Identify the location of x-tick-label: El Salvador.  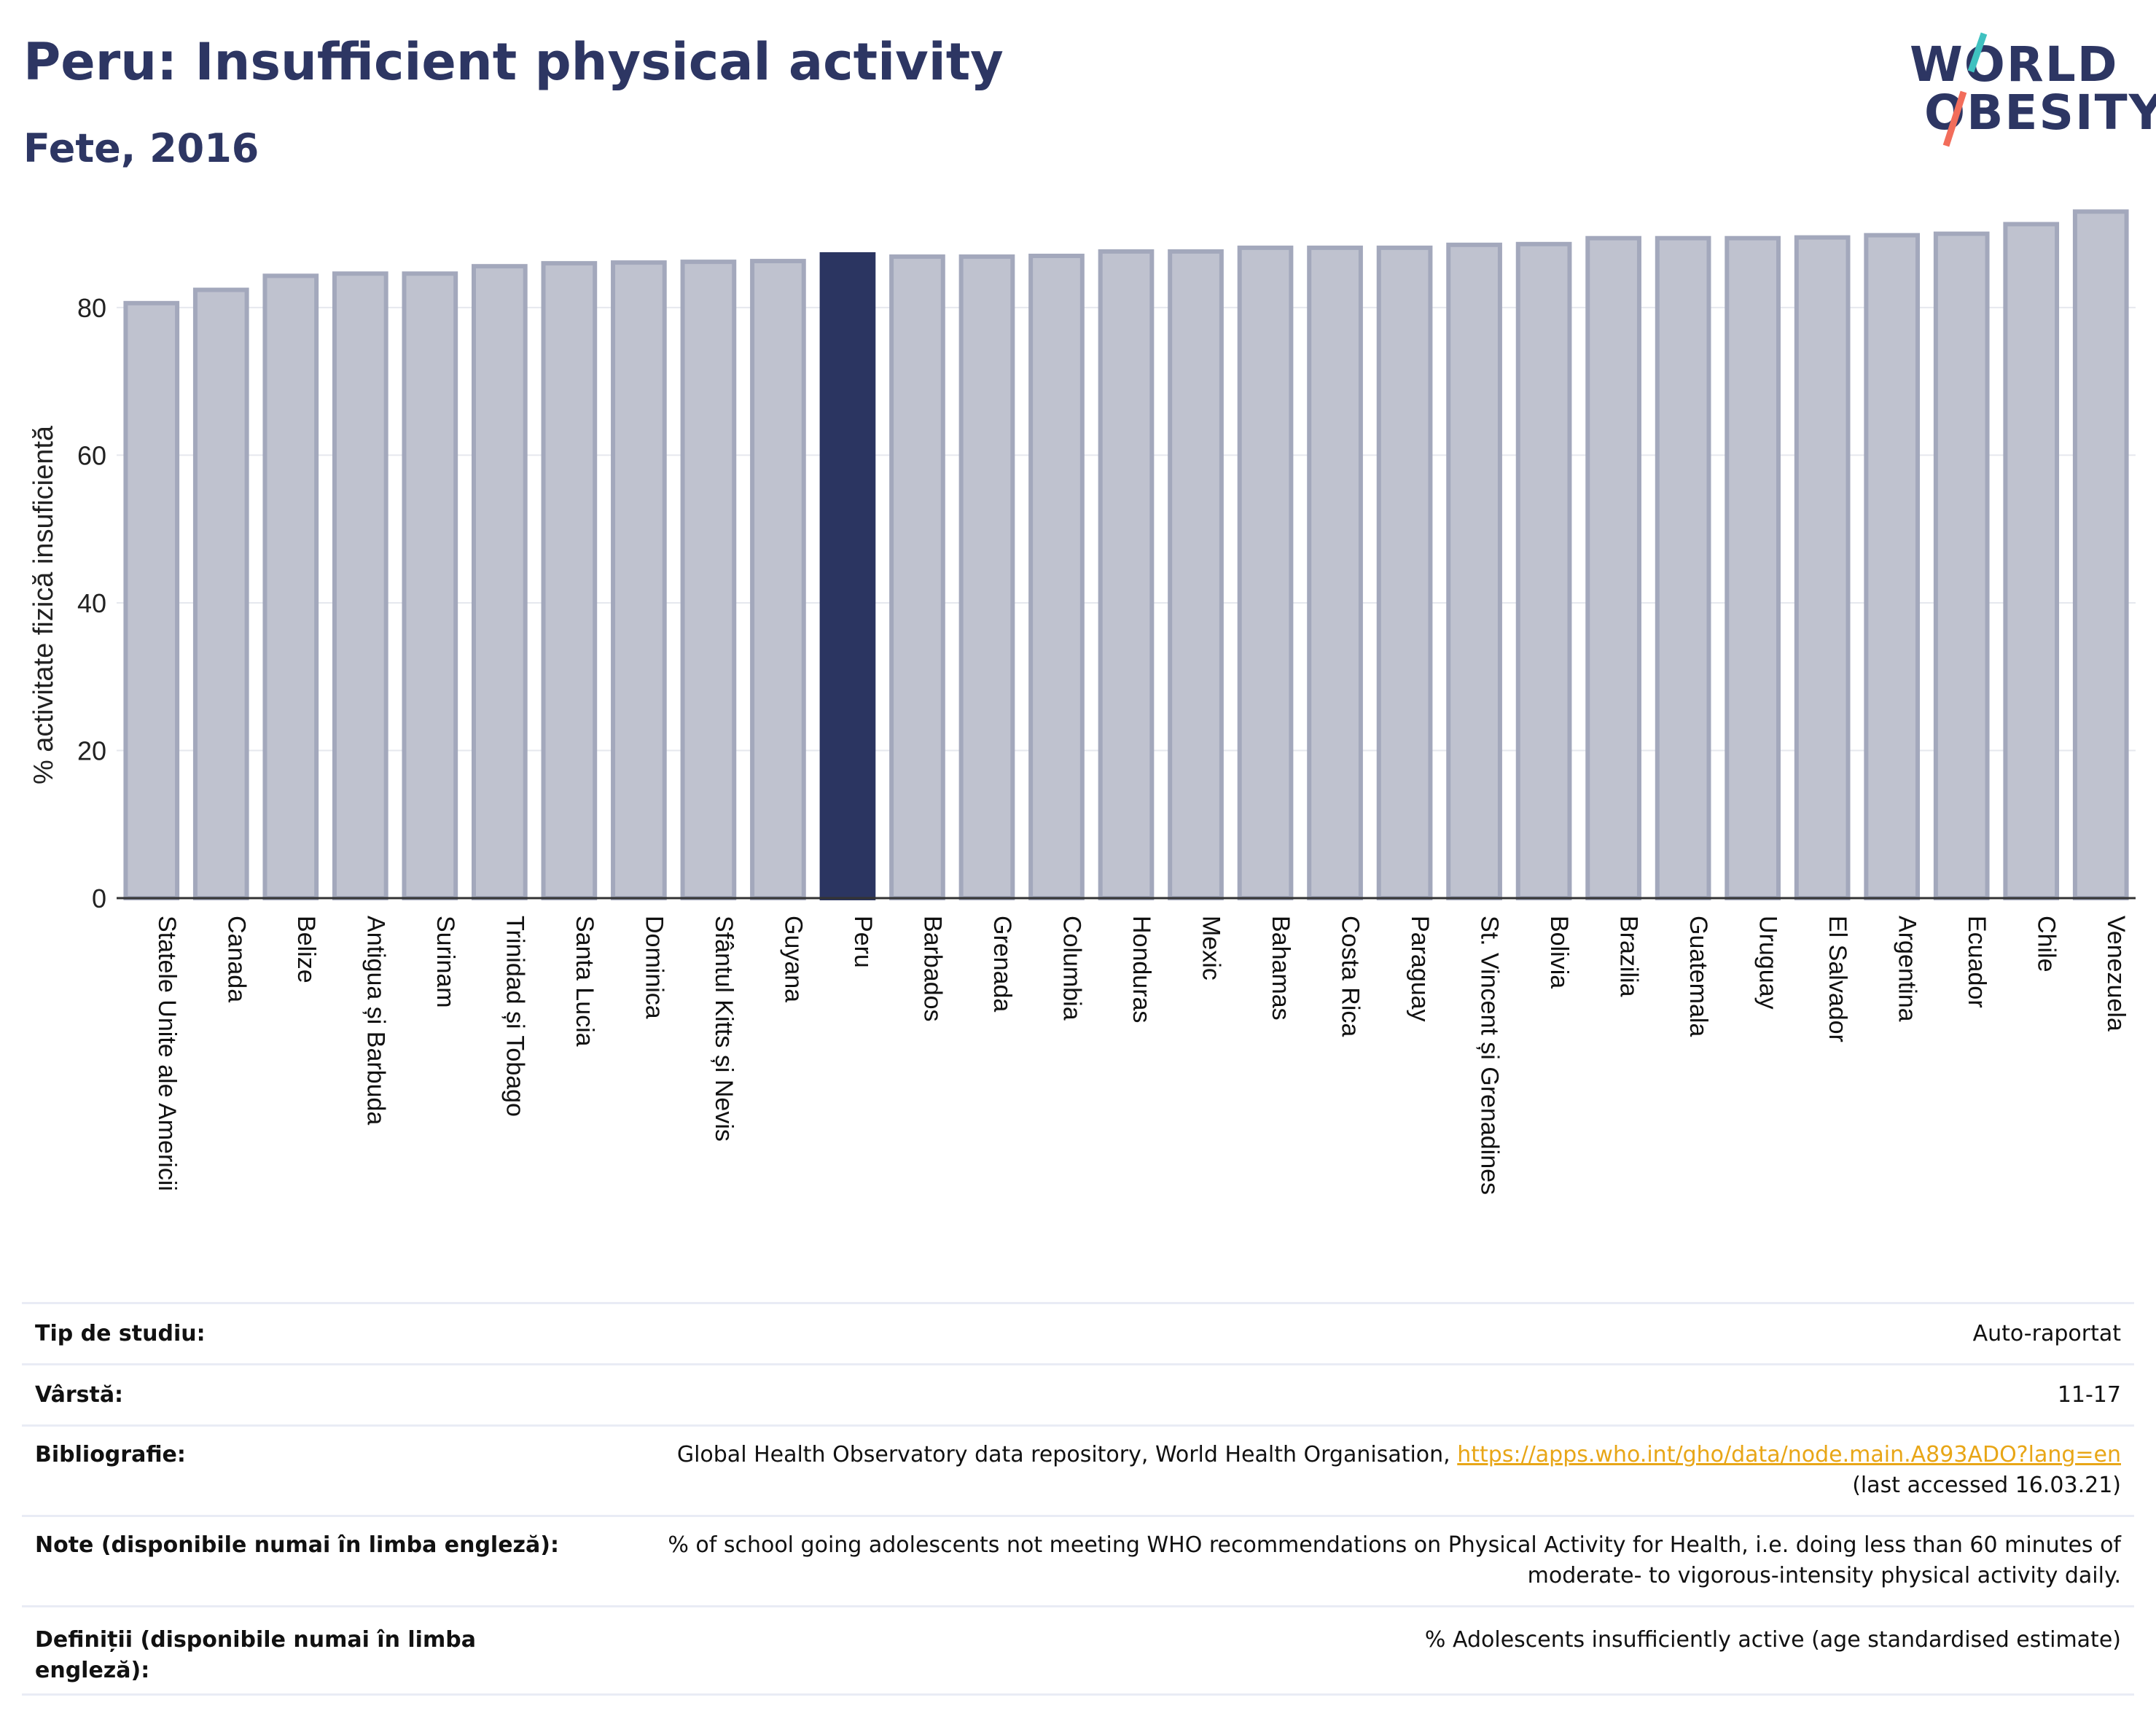
(1838, 979).